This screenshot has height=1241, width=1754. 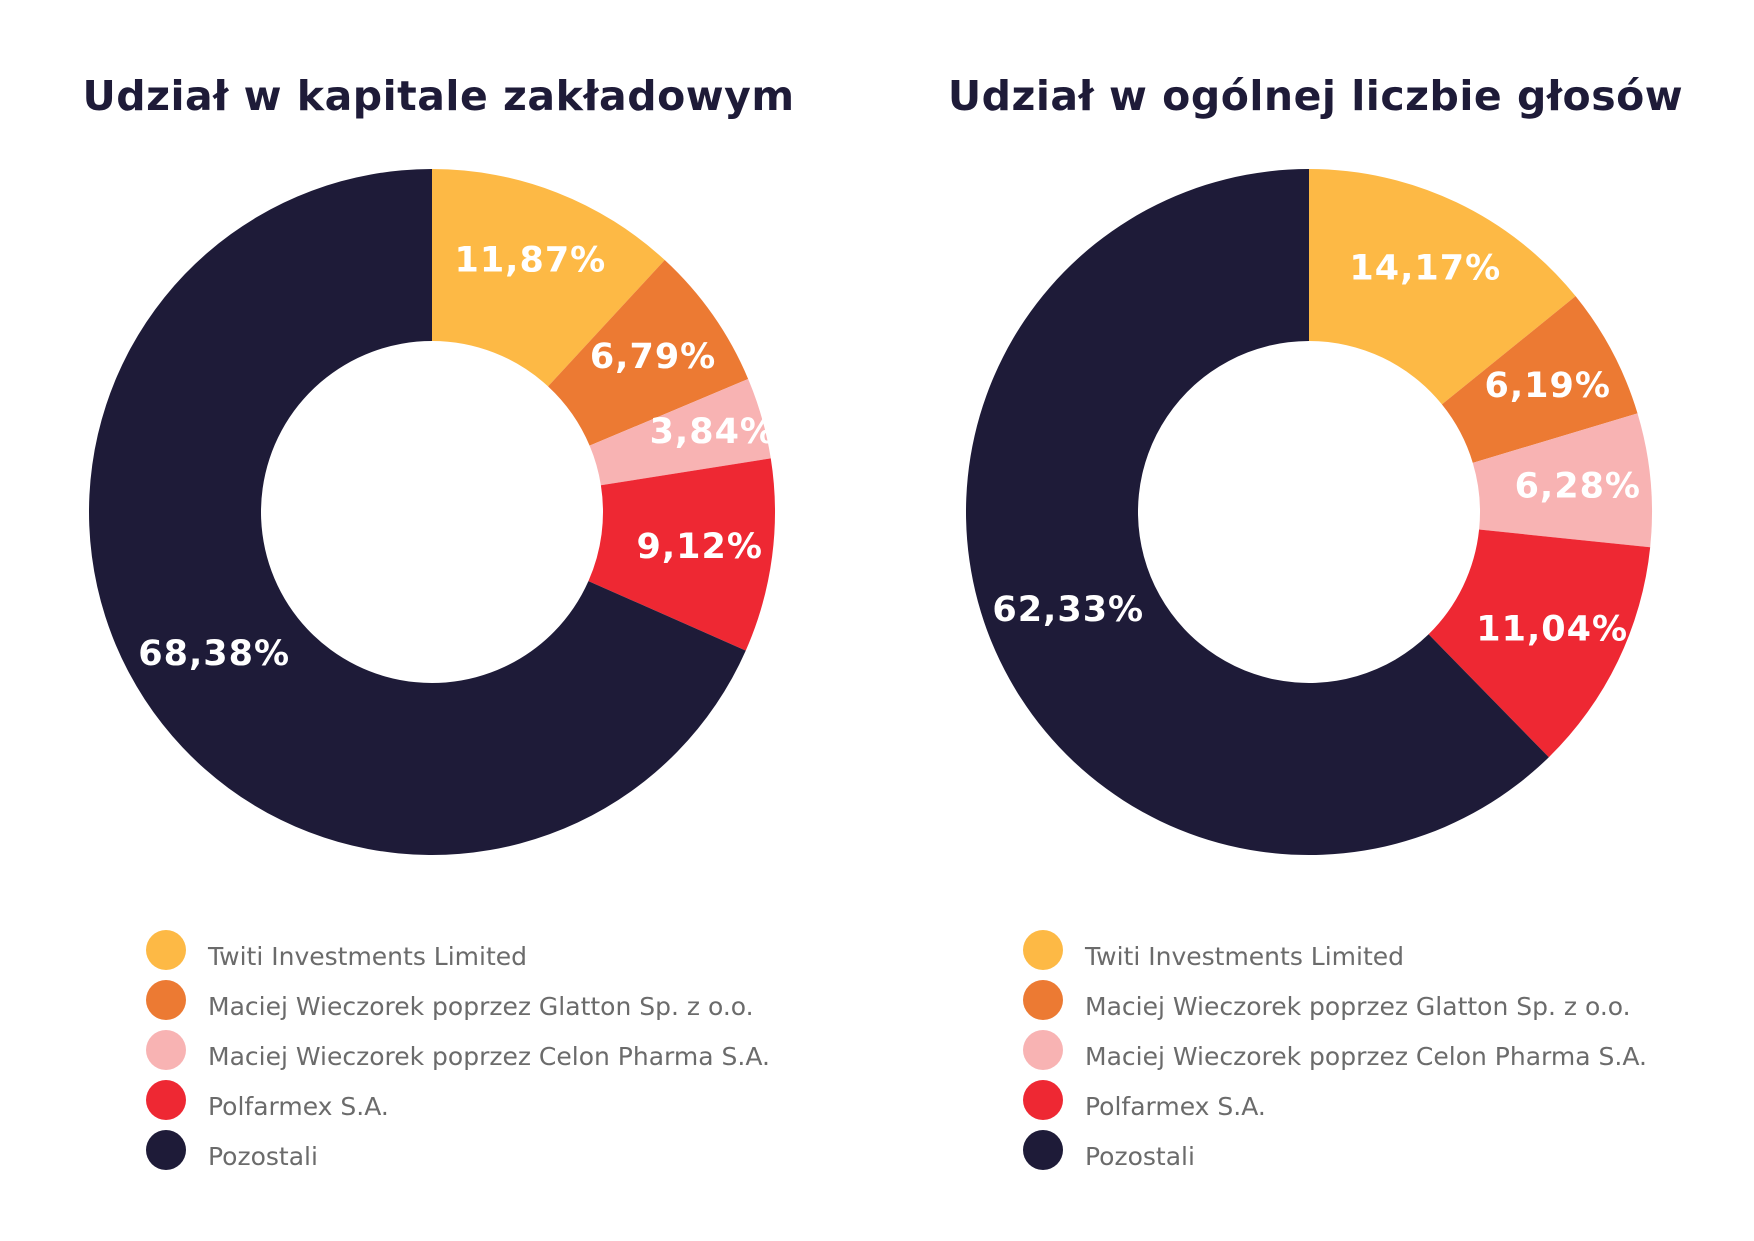 I want to click on slice-label-glatton: 6,79%, so click(x=653, y=357).